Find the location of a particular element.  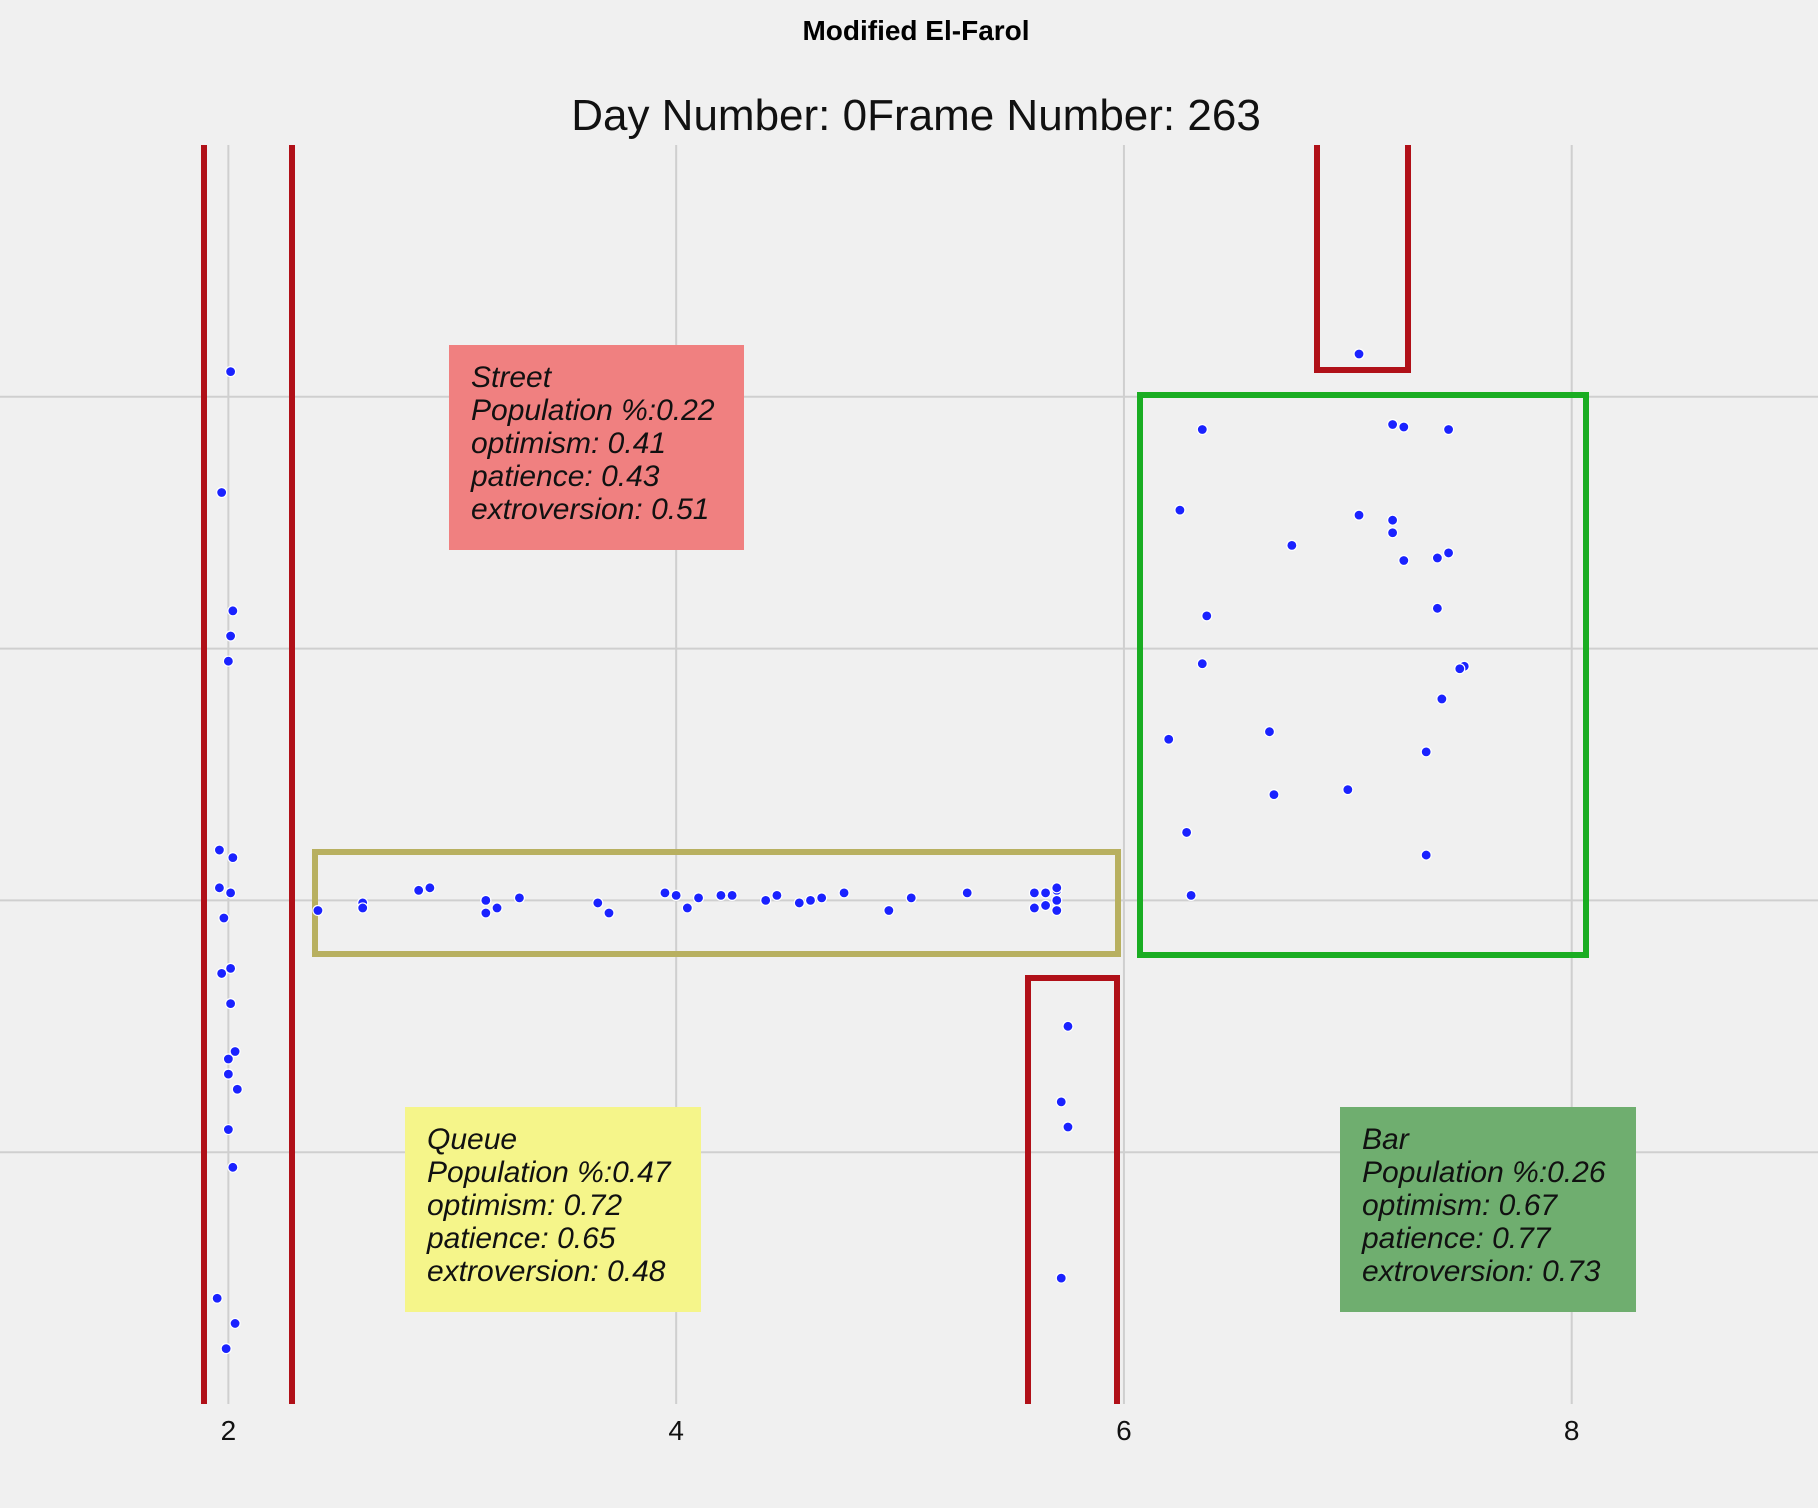

street-annotation-box is located at coordinates (596, 447).